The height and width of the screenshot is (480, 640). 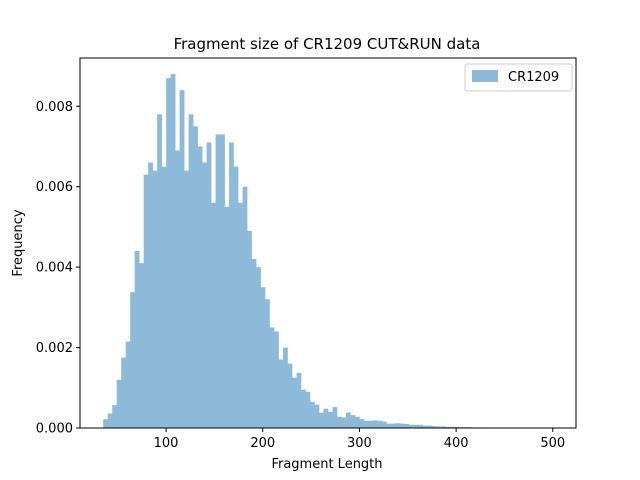 I want to click on y-tick-label: 0.004, so click(x=54, y=268).